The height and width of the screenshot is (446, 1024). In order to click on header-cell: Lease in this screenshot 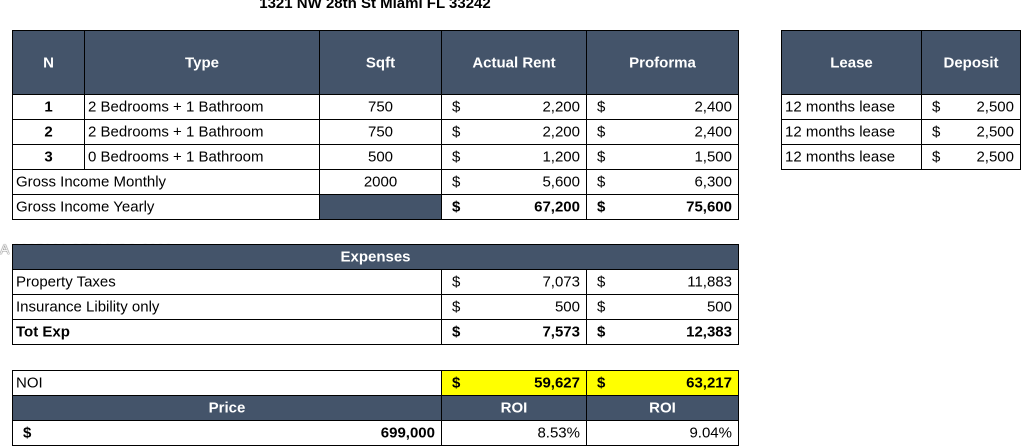, I will do `click(851, 62)`.